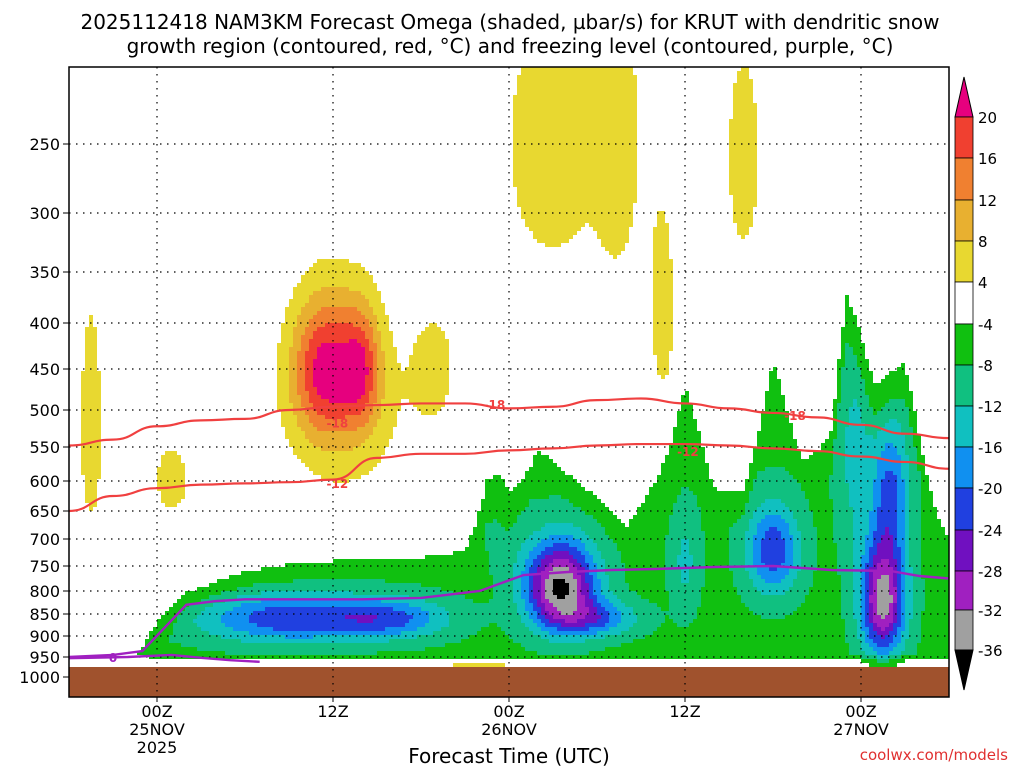 The height and width of the screenshot is (773, 1024). Describe the element at coordinates (156, 711) in the screenshot. I see `x-tick-label: 00Z` at that location.